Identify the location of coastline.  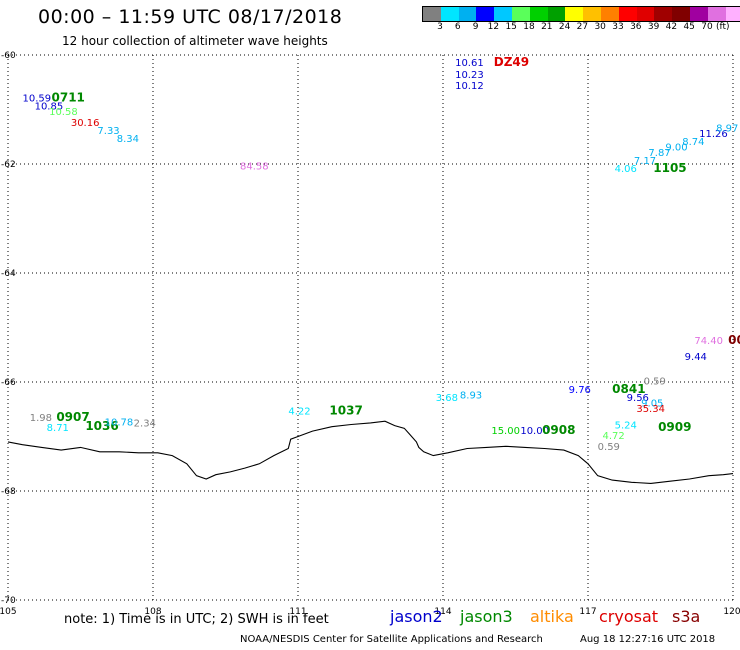
(370, 452).